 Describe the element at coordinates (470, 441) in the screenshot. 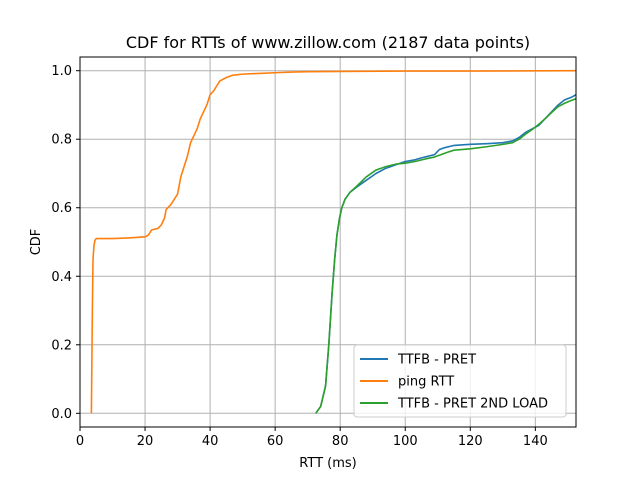

I see `x-tick-label: 120` at that location.